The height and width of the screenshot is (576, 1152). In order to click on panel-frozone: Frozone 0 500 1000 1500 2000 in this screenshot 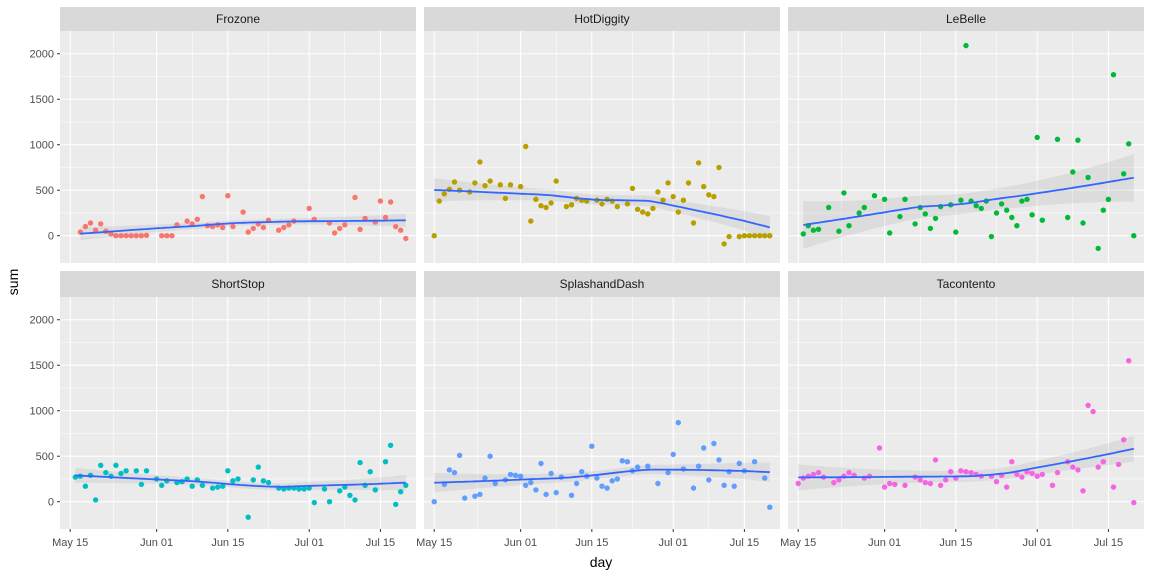, I will do `click(223, 135)`.